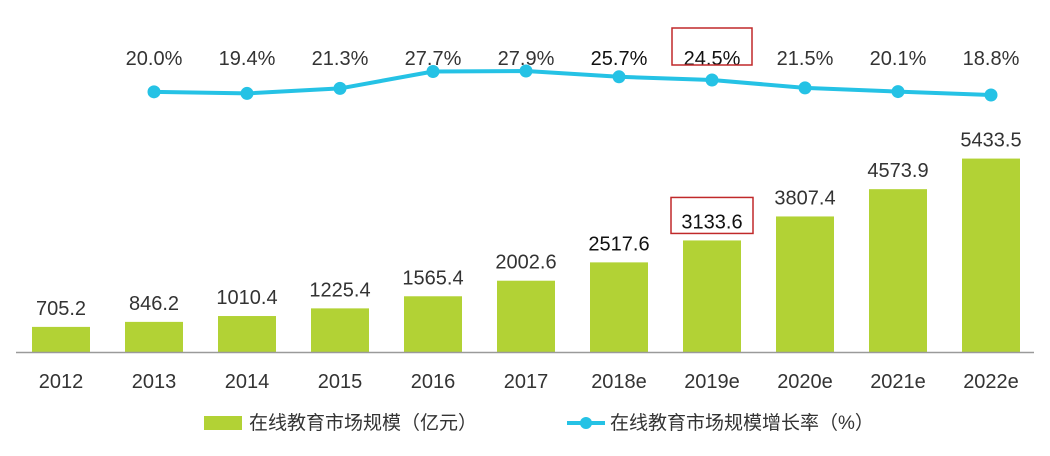  I want to click on rate-label-2022e: 18.8%, so click(991, 59).